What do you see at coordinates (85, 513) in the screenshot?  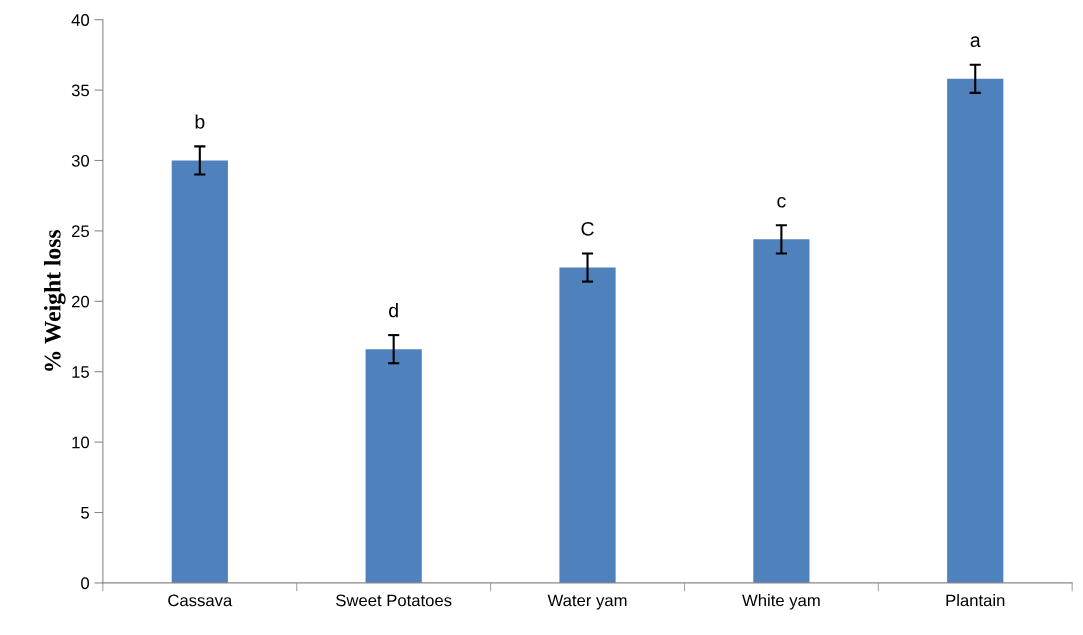 I see `y-tick-label: 5` at bounding box center [85, 513].